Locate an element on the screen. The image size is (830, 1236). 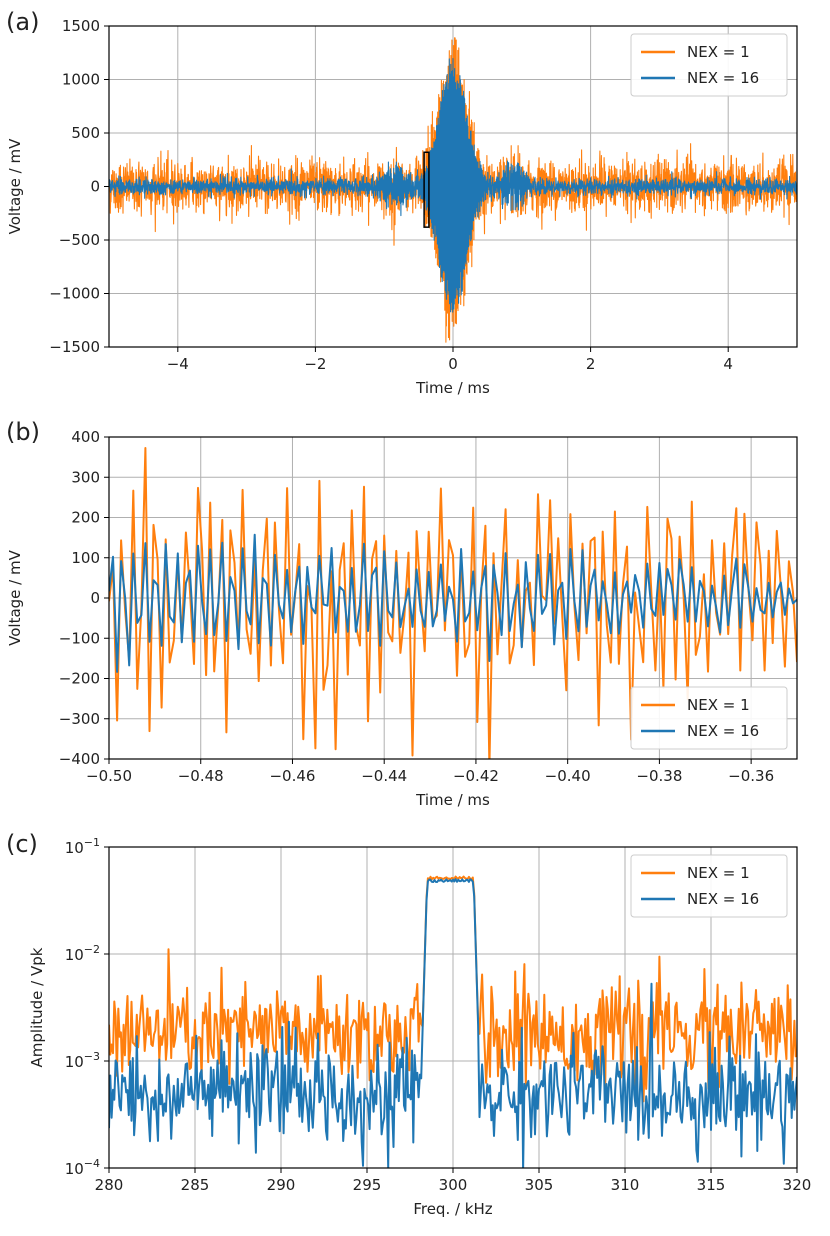
x-tick-label: 4 is located at coordinates (728, 364).